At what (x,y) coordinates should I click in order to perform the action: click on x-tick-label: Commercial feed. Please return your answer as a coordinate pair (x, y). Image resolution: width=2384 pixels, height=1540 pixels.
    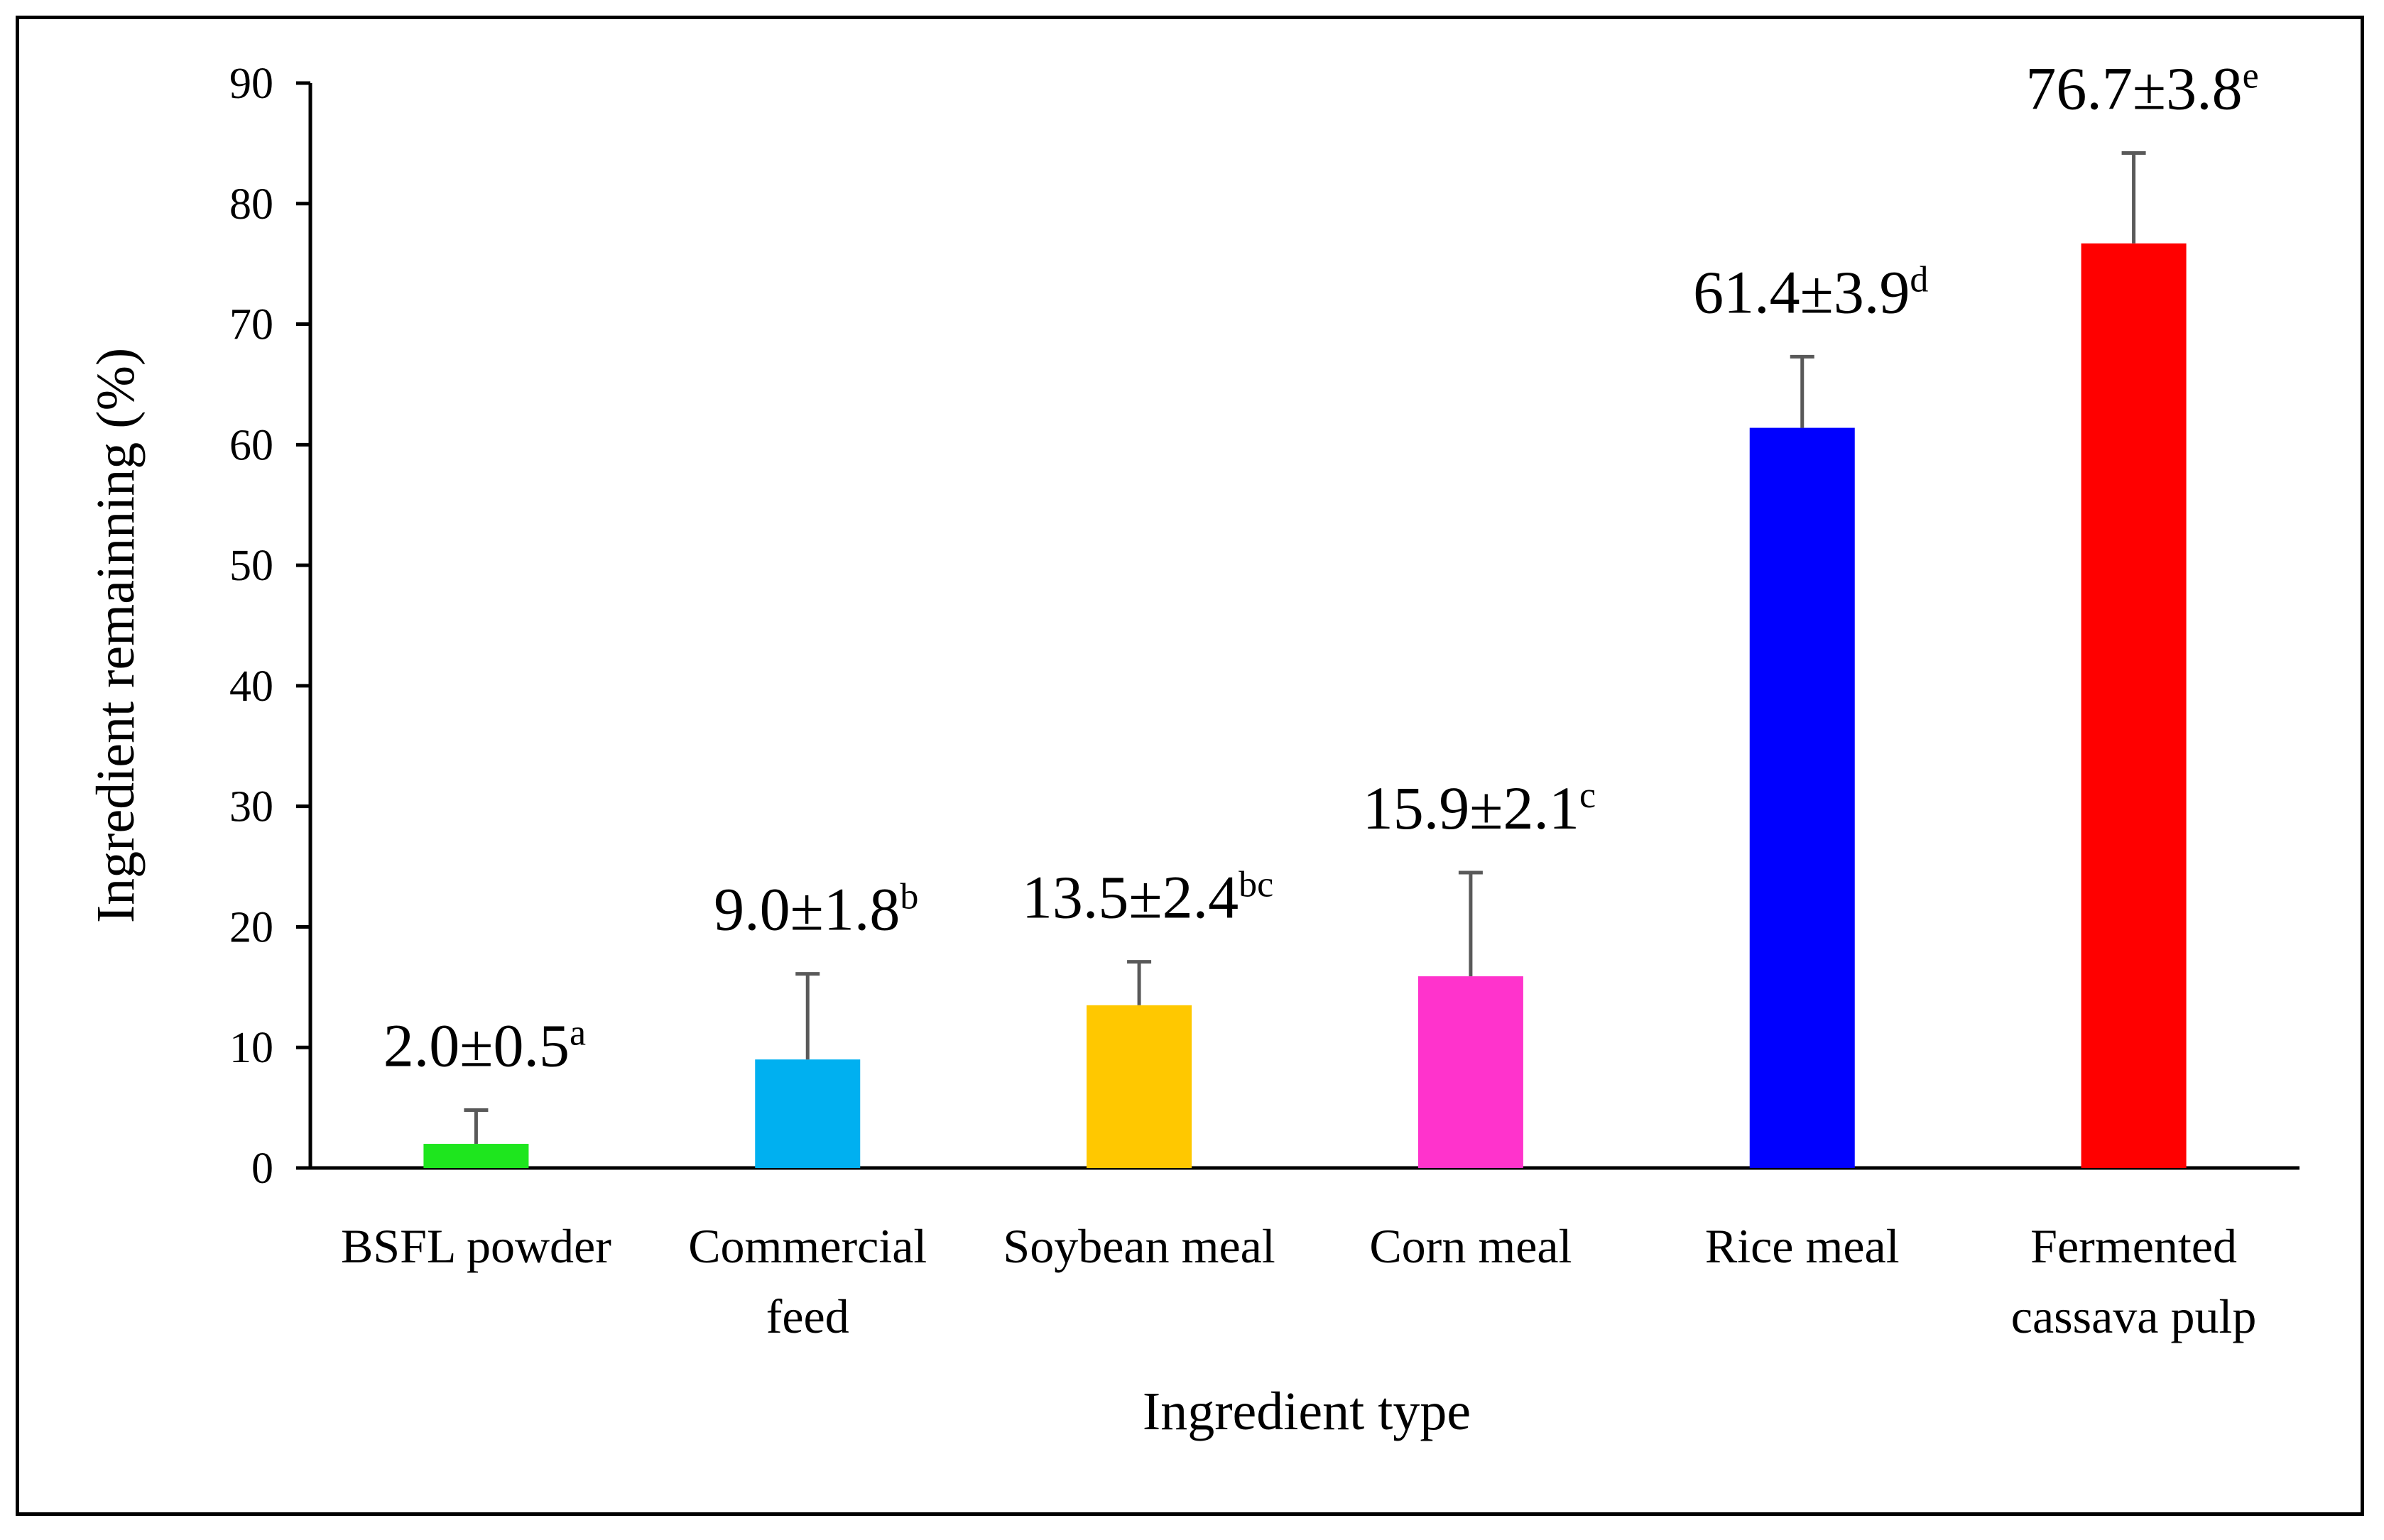
    Looking at the image, I should click on (807, 1281).